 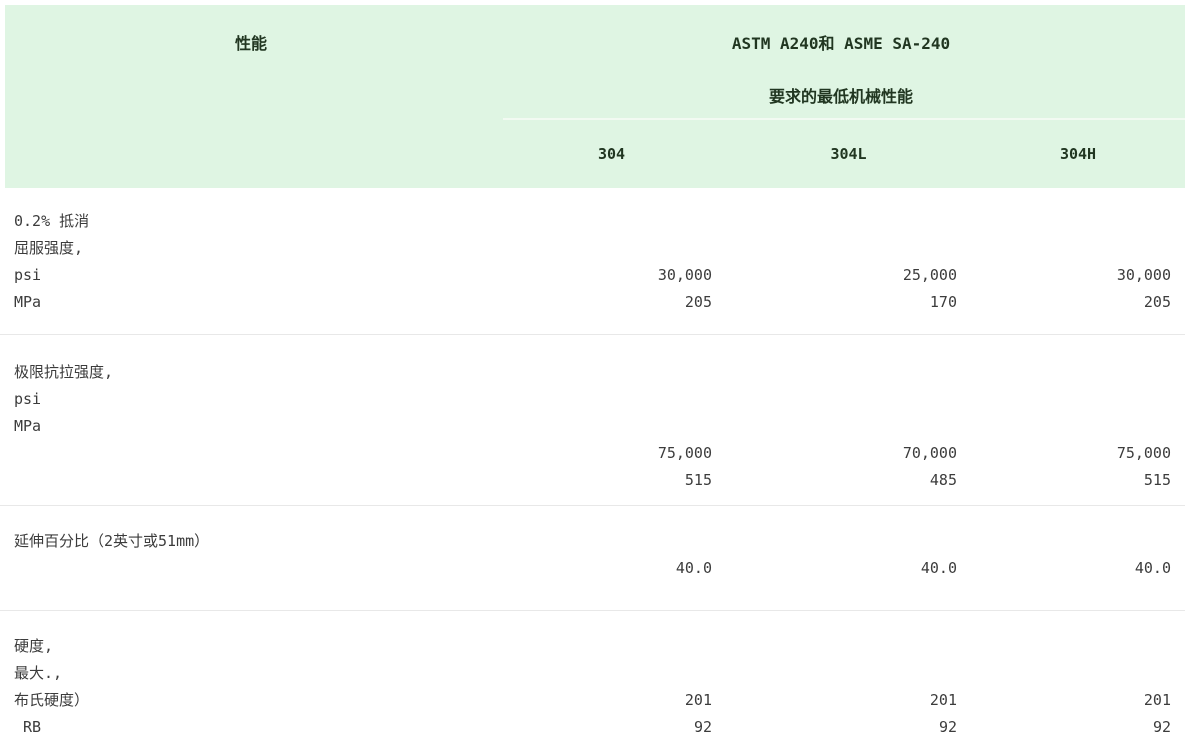 I want to click on row-label: 极限抗拉强度,, so click(x=64, y=372).